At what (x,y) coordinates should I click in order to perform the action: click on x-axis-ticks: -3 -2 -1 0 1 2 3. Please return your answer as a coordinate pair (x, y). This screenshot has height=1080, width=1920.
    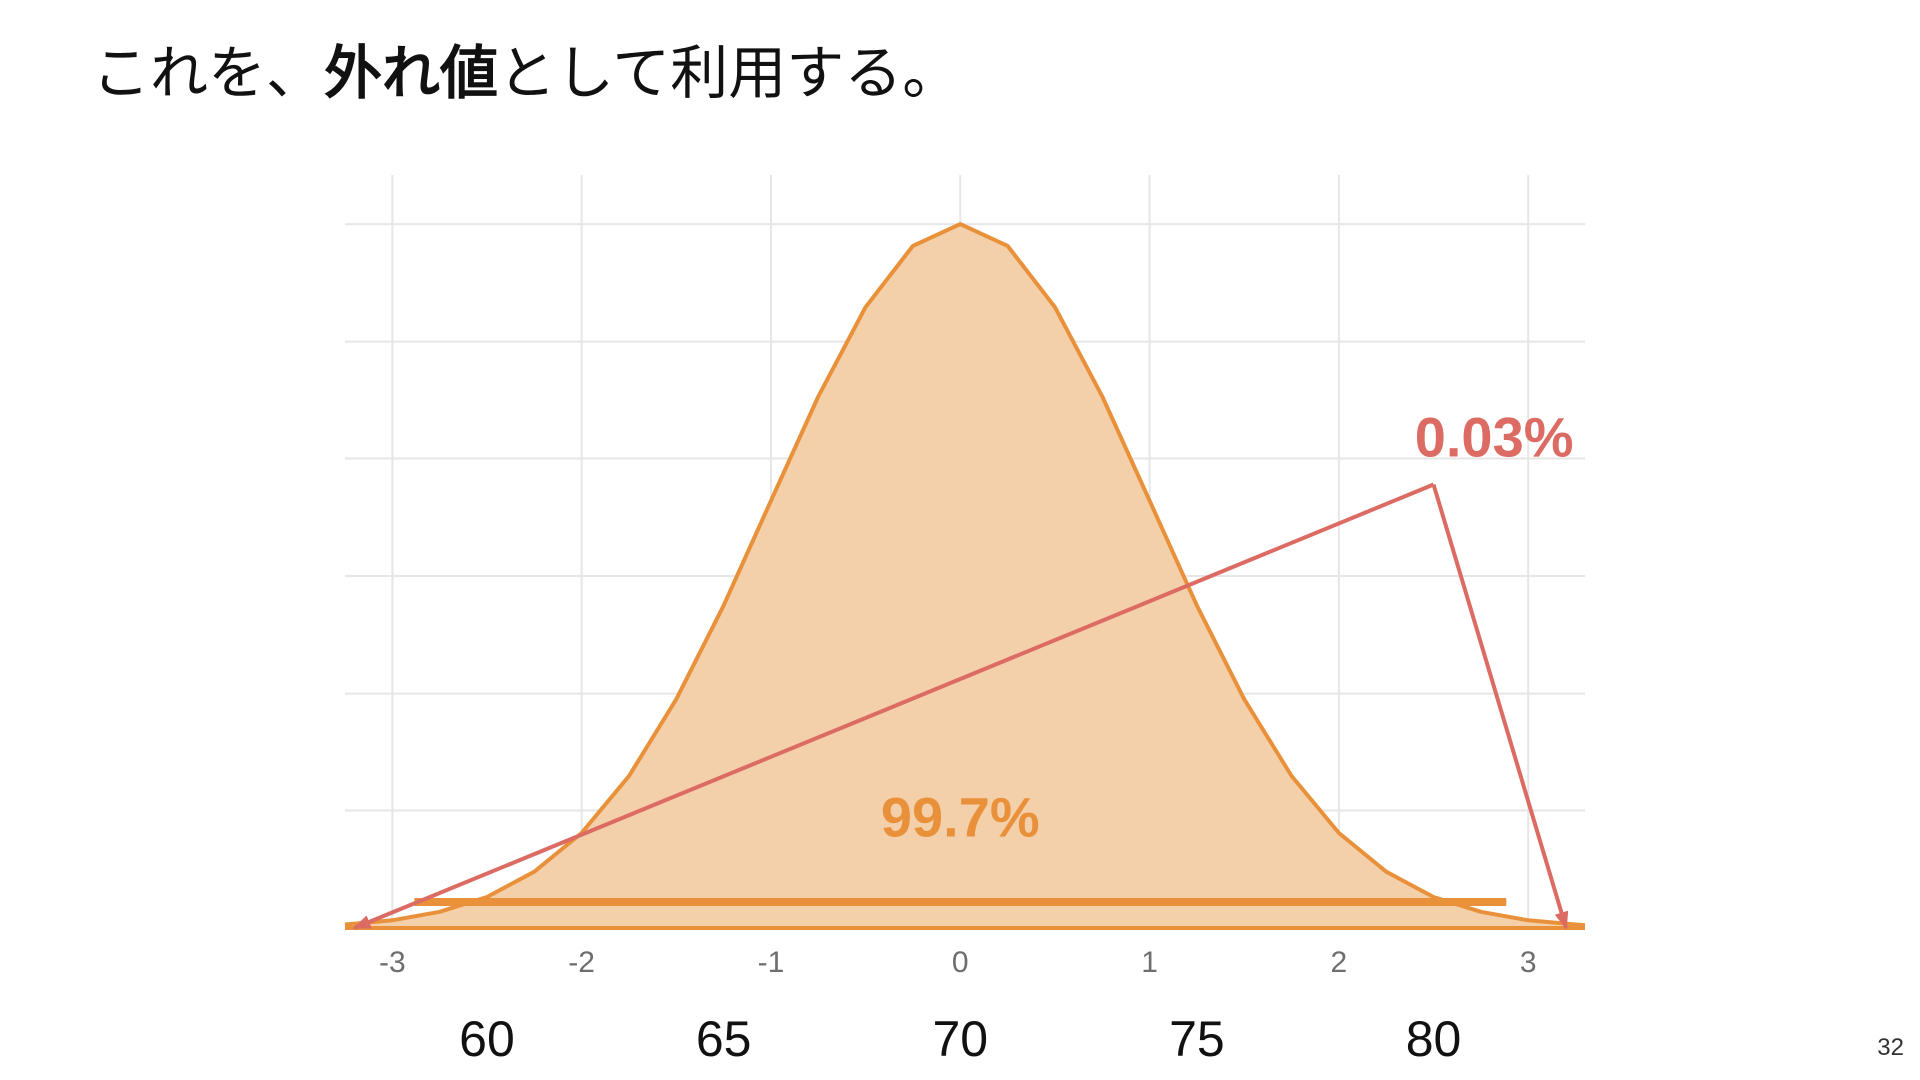
    Looking at the image, I should click on (958, 962).